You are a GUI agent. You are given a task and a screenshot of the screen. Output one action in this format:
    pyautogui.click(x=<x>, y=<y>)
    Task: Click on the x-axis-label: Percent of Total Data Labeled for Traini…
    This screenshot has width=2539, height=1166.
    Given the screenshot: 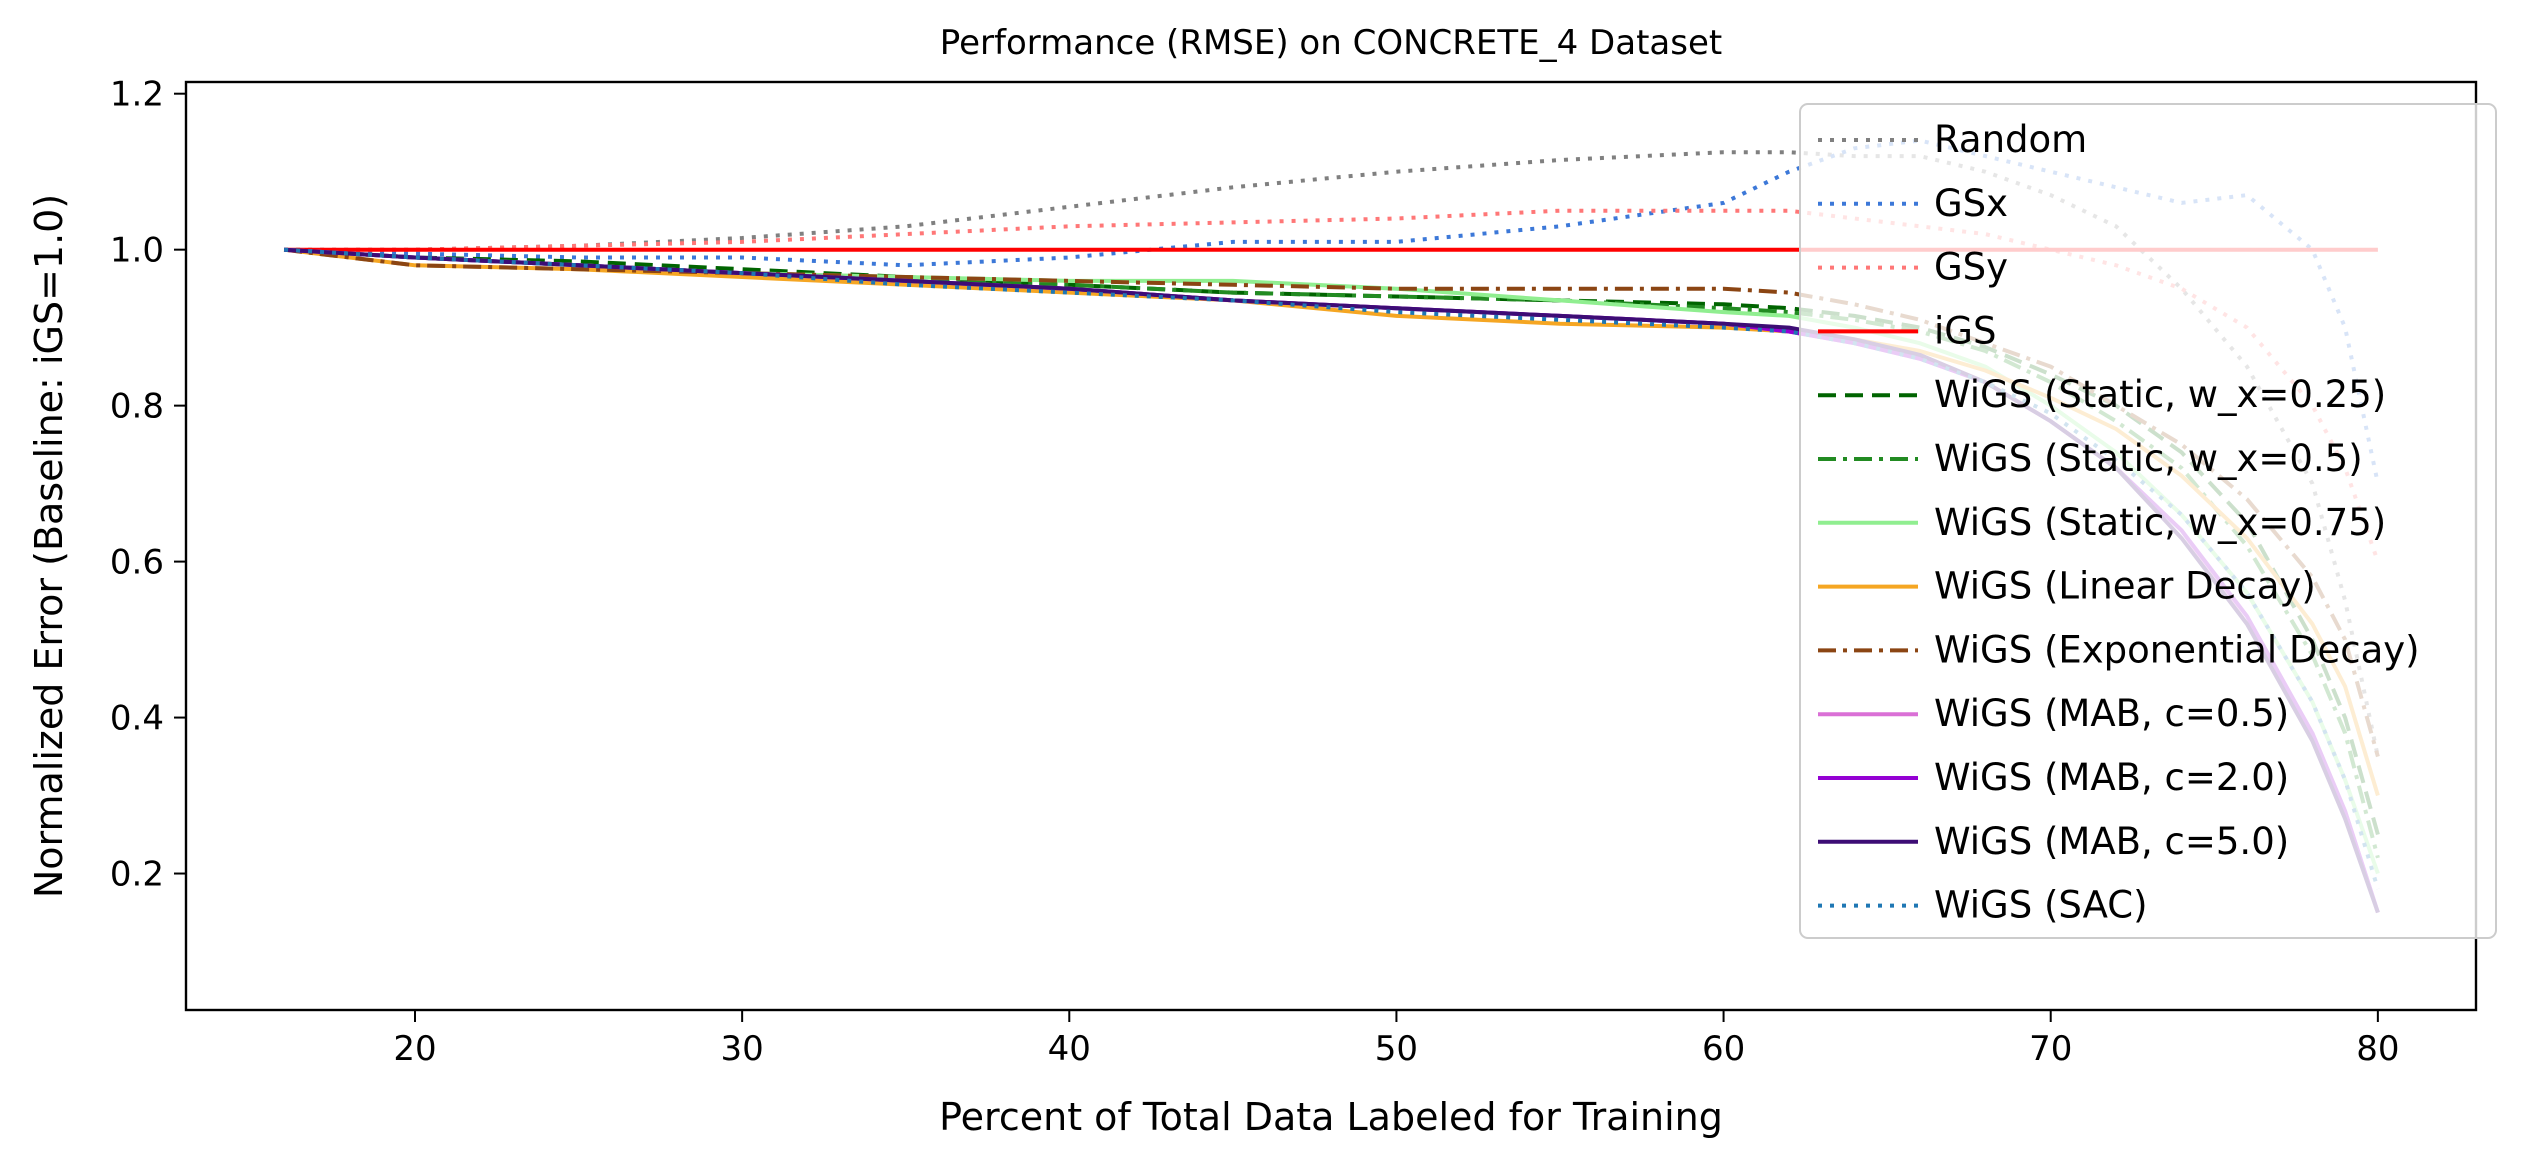 What is the action you would take?
    pyautogui.click(x=1331, y=1117)
    